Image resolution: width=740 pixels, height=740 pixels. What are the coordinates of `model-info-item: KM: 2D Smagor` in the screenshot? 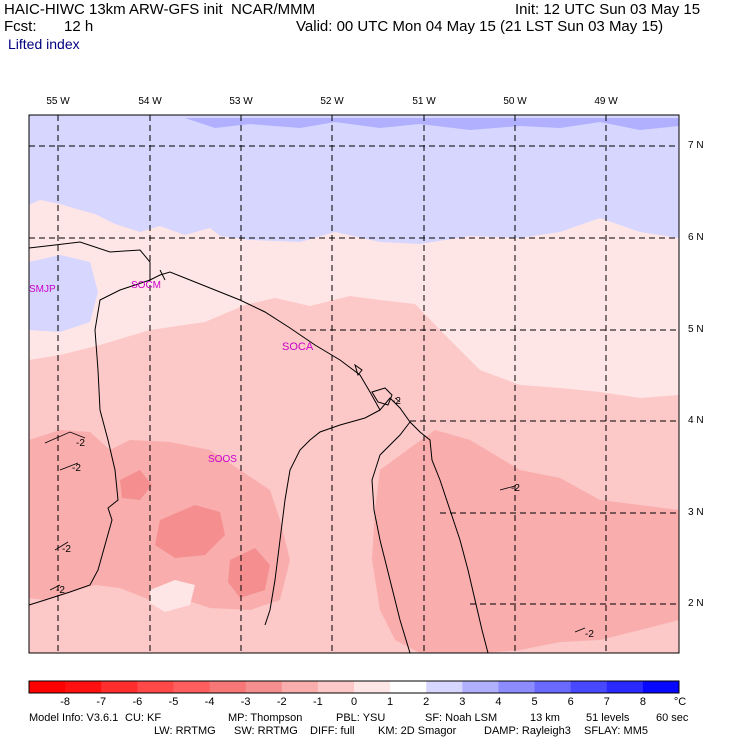 It's located at (417, 731).